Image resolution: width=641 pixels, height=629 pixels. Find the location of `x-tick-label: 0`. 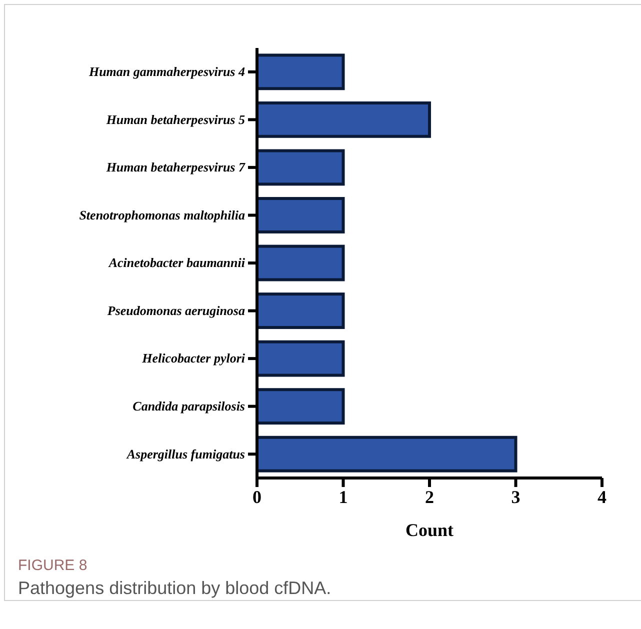

x-tick-label: 0 is located at coordinates (257, 496).